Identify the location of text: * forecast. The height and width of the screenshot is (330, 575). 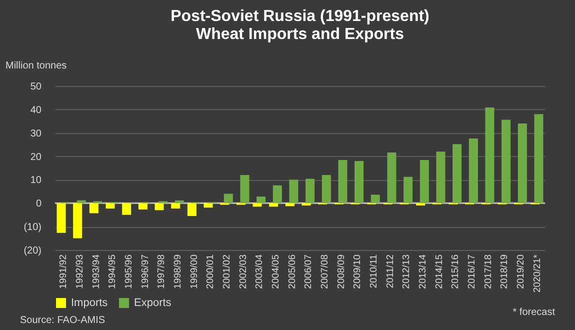
(534, 312).